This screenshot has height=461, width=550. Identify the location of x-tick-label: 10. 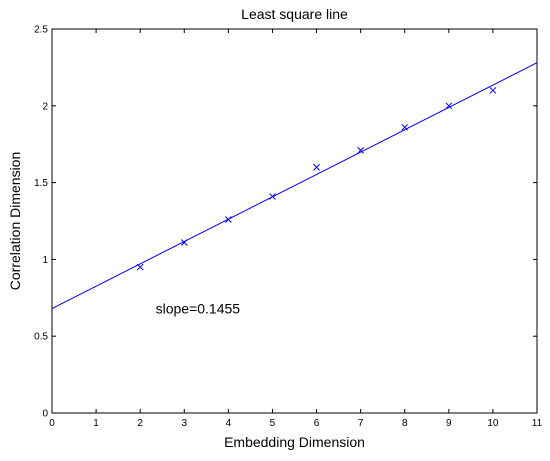
(493, 423).